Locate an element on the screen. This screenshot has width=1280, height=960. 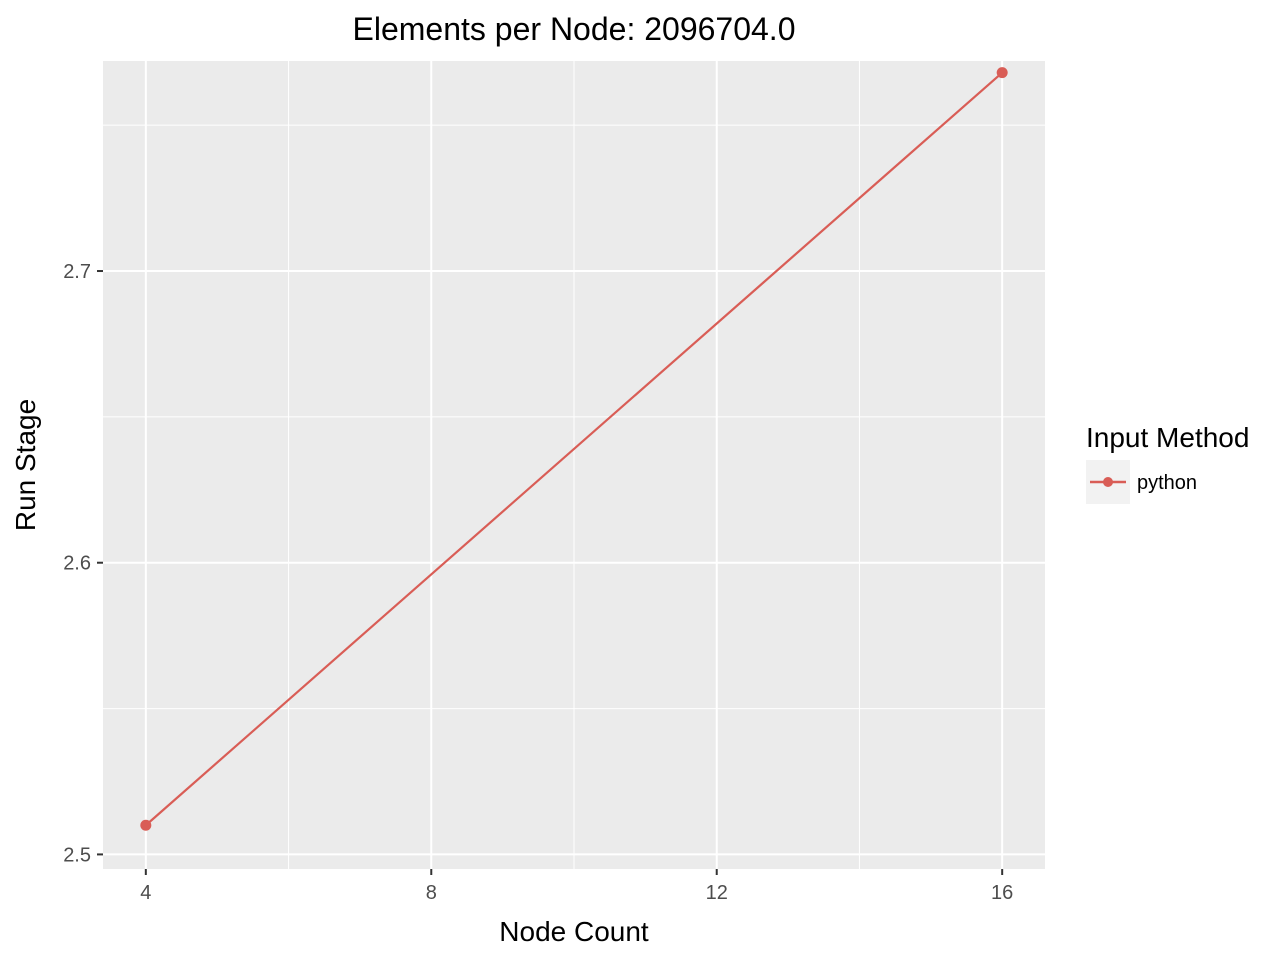
y-axis-title: Run Stage is located at coordinates (25, 465).